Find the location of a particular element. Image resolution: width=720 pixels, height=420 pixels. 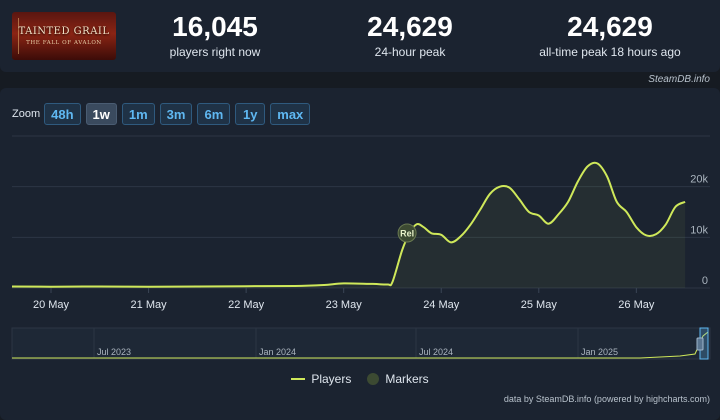

zoom-1m-button: 1m is located at coordinates (138, 114).